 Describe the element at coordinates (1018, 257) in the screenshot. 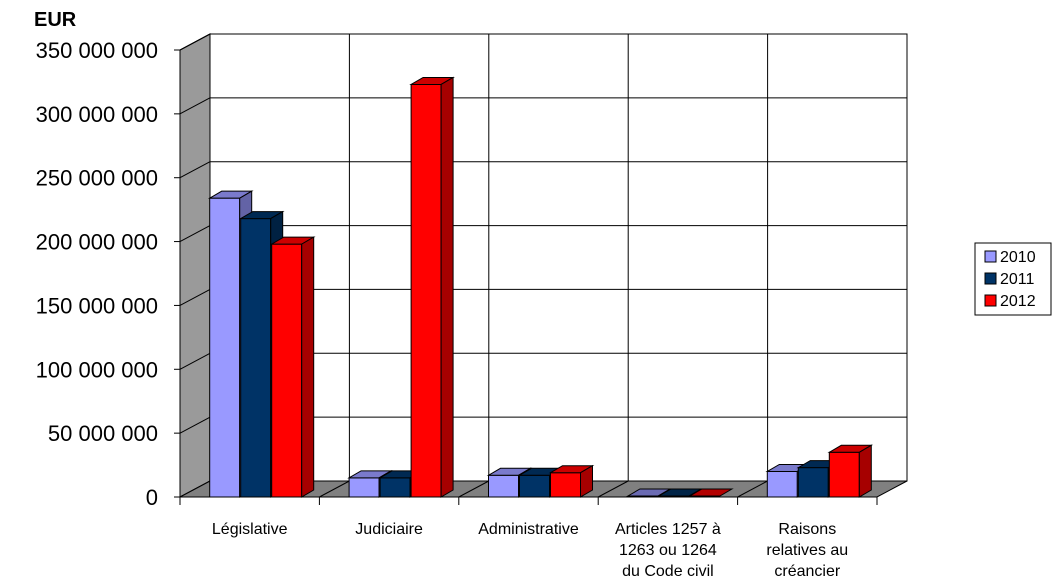

I see `legend-label-2010: 2010` at that location.